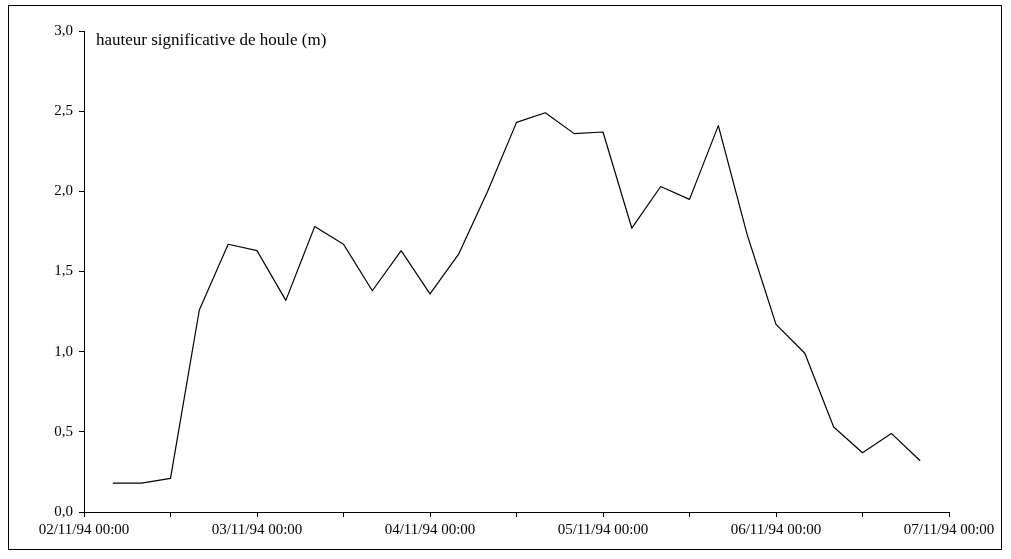 The height and width of the screenshot is (559, 1011). I want to click on x-tick-label: 05/11/94 00:00, so click(603, 528).